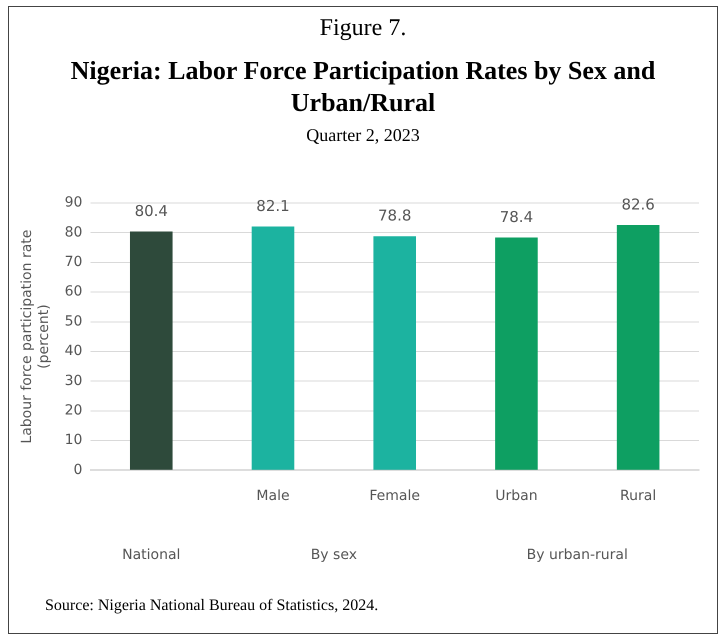 The width and height of the screenshot is (728, 643). What do you see at coordinates (73, 440) in the screenshot?
I see `y-tick-label: 10` at bounding box center [73, 440].